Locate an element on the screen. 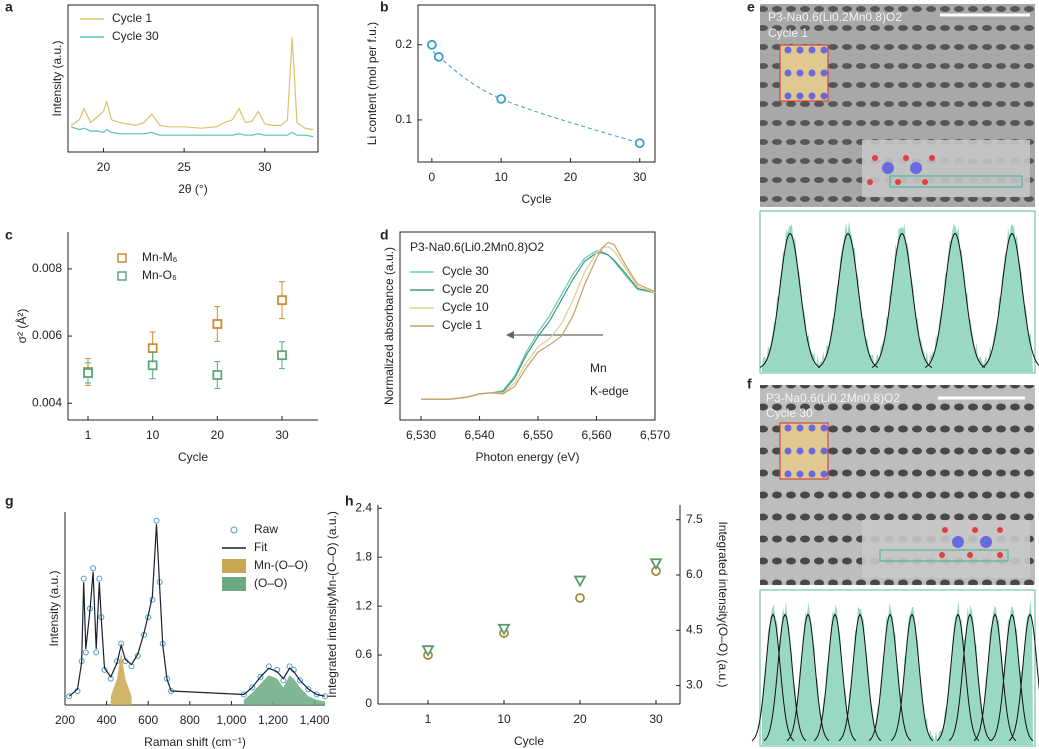 The width and height of the screenshot is (1039, 749). annotation: K-edge is located at coordinates (609, 391).